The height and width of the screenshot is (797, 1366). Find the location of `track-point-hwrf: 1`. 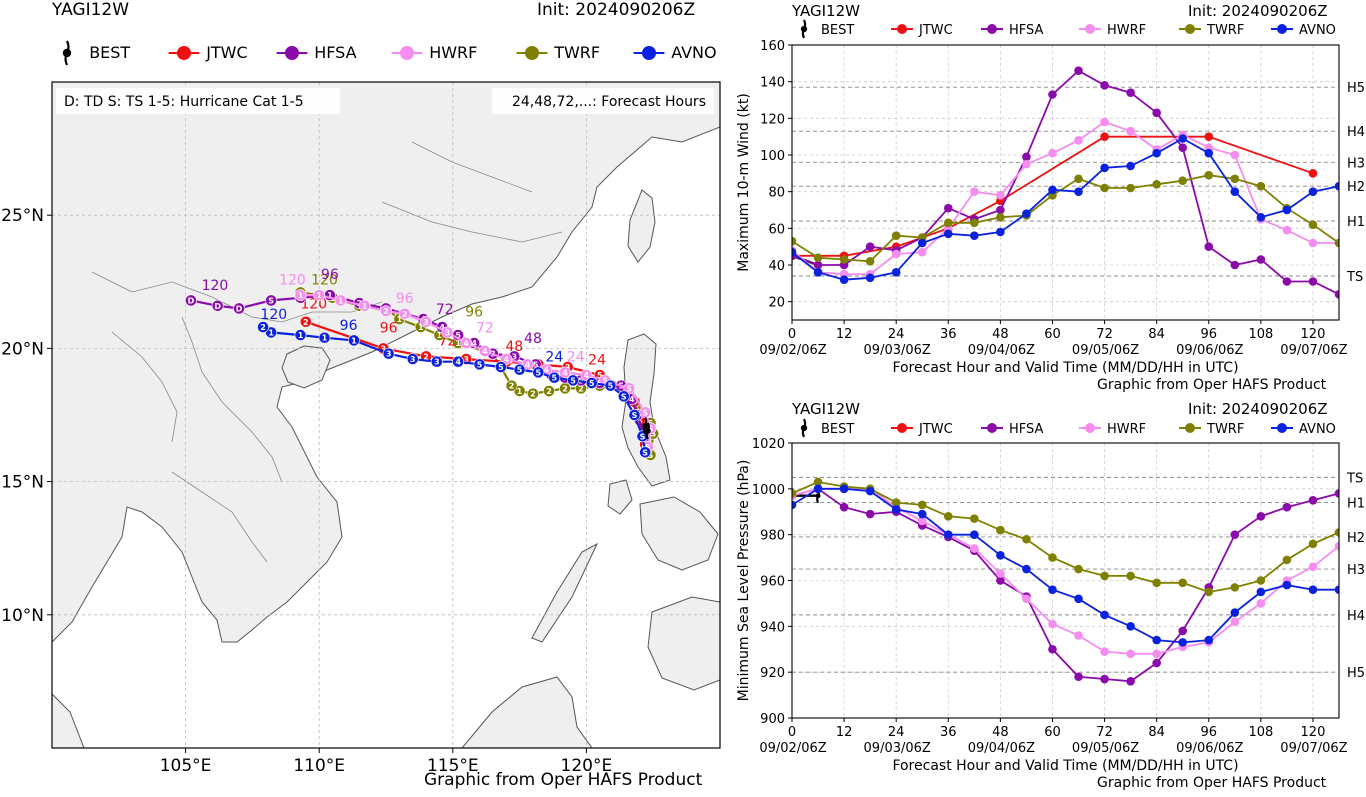

track-point-hwrf: 1 is located at coordinates (364, 305).